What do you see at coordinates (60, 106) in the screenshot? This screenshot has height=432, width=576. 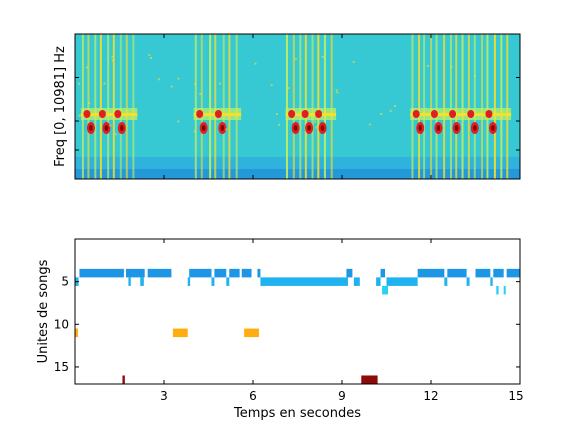 I see `spectrogram-ylabel: Freq [0, 10981] Hz` at bounding box center [60, 106].